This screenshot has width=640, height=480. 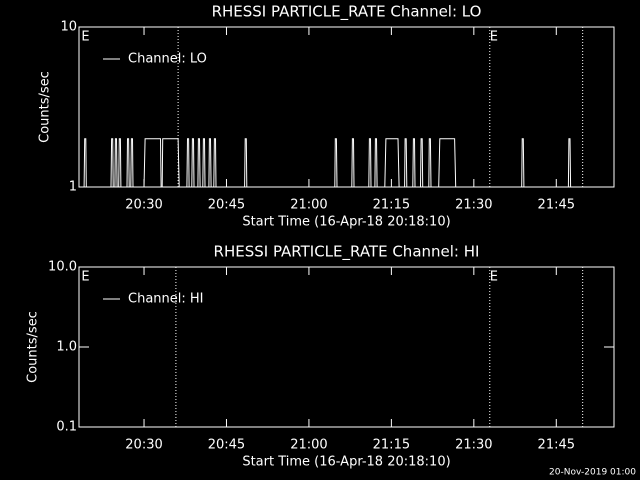 What do you see at coordinates (347, 12) in the screenshot?
I see `chart-title: RHESSI PARTICLE_RATE Channel: LO` at bounding box center [347, 12].